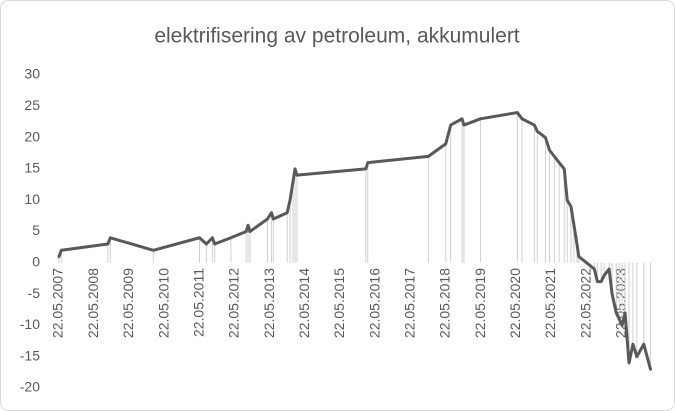 The image size is (675, 411). What do you see at coordinates (32, 168) in the screenshot?
I see `y-tick-label: 15` at bounding box center [32, 168].